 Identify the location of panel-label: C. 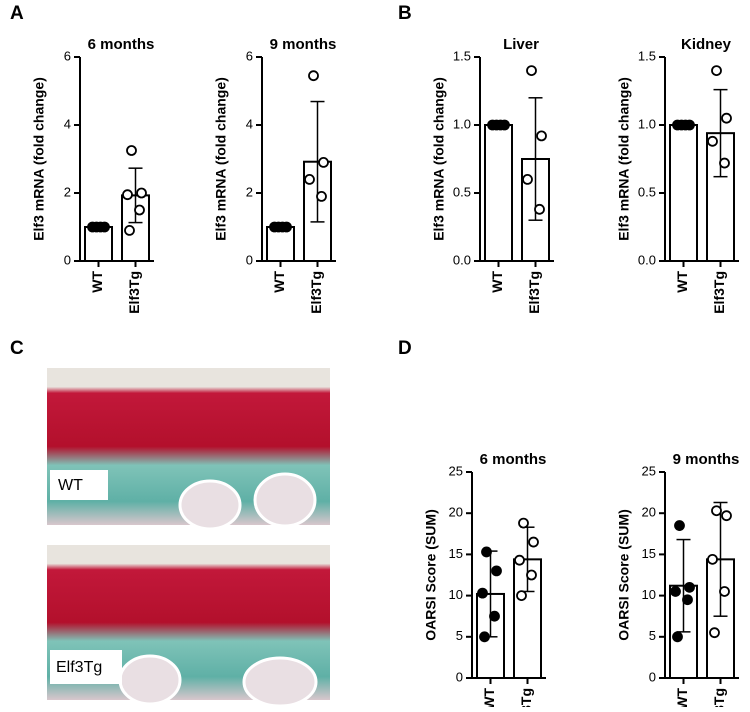
(17, 348).